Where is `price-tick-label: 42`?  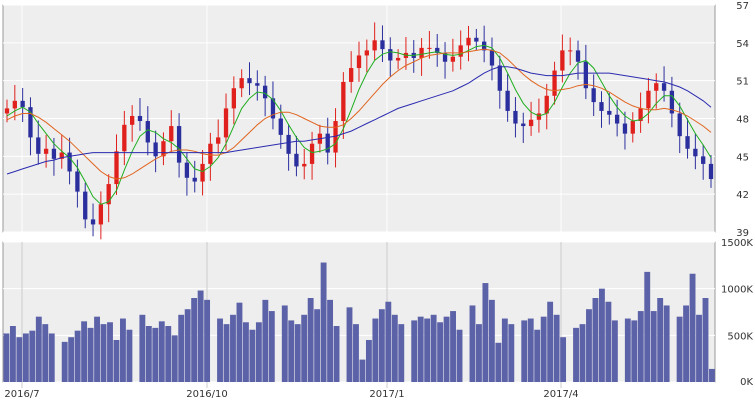 price-tick-label: 42 is located at coordinates (742, 195).